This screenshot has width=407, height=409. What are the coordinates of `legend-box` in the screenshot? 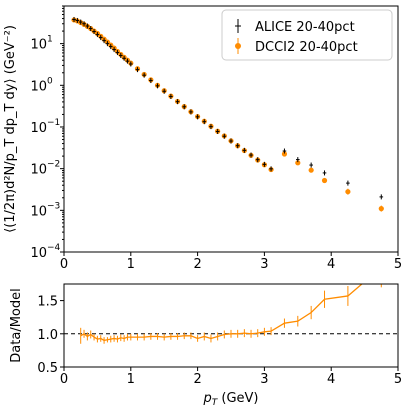 It's located at (307, 35).